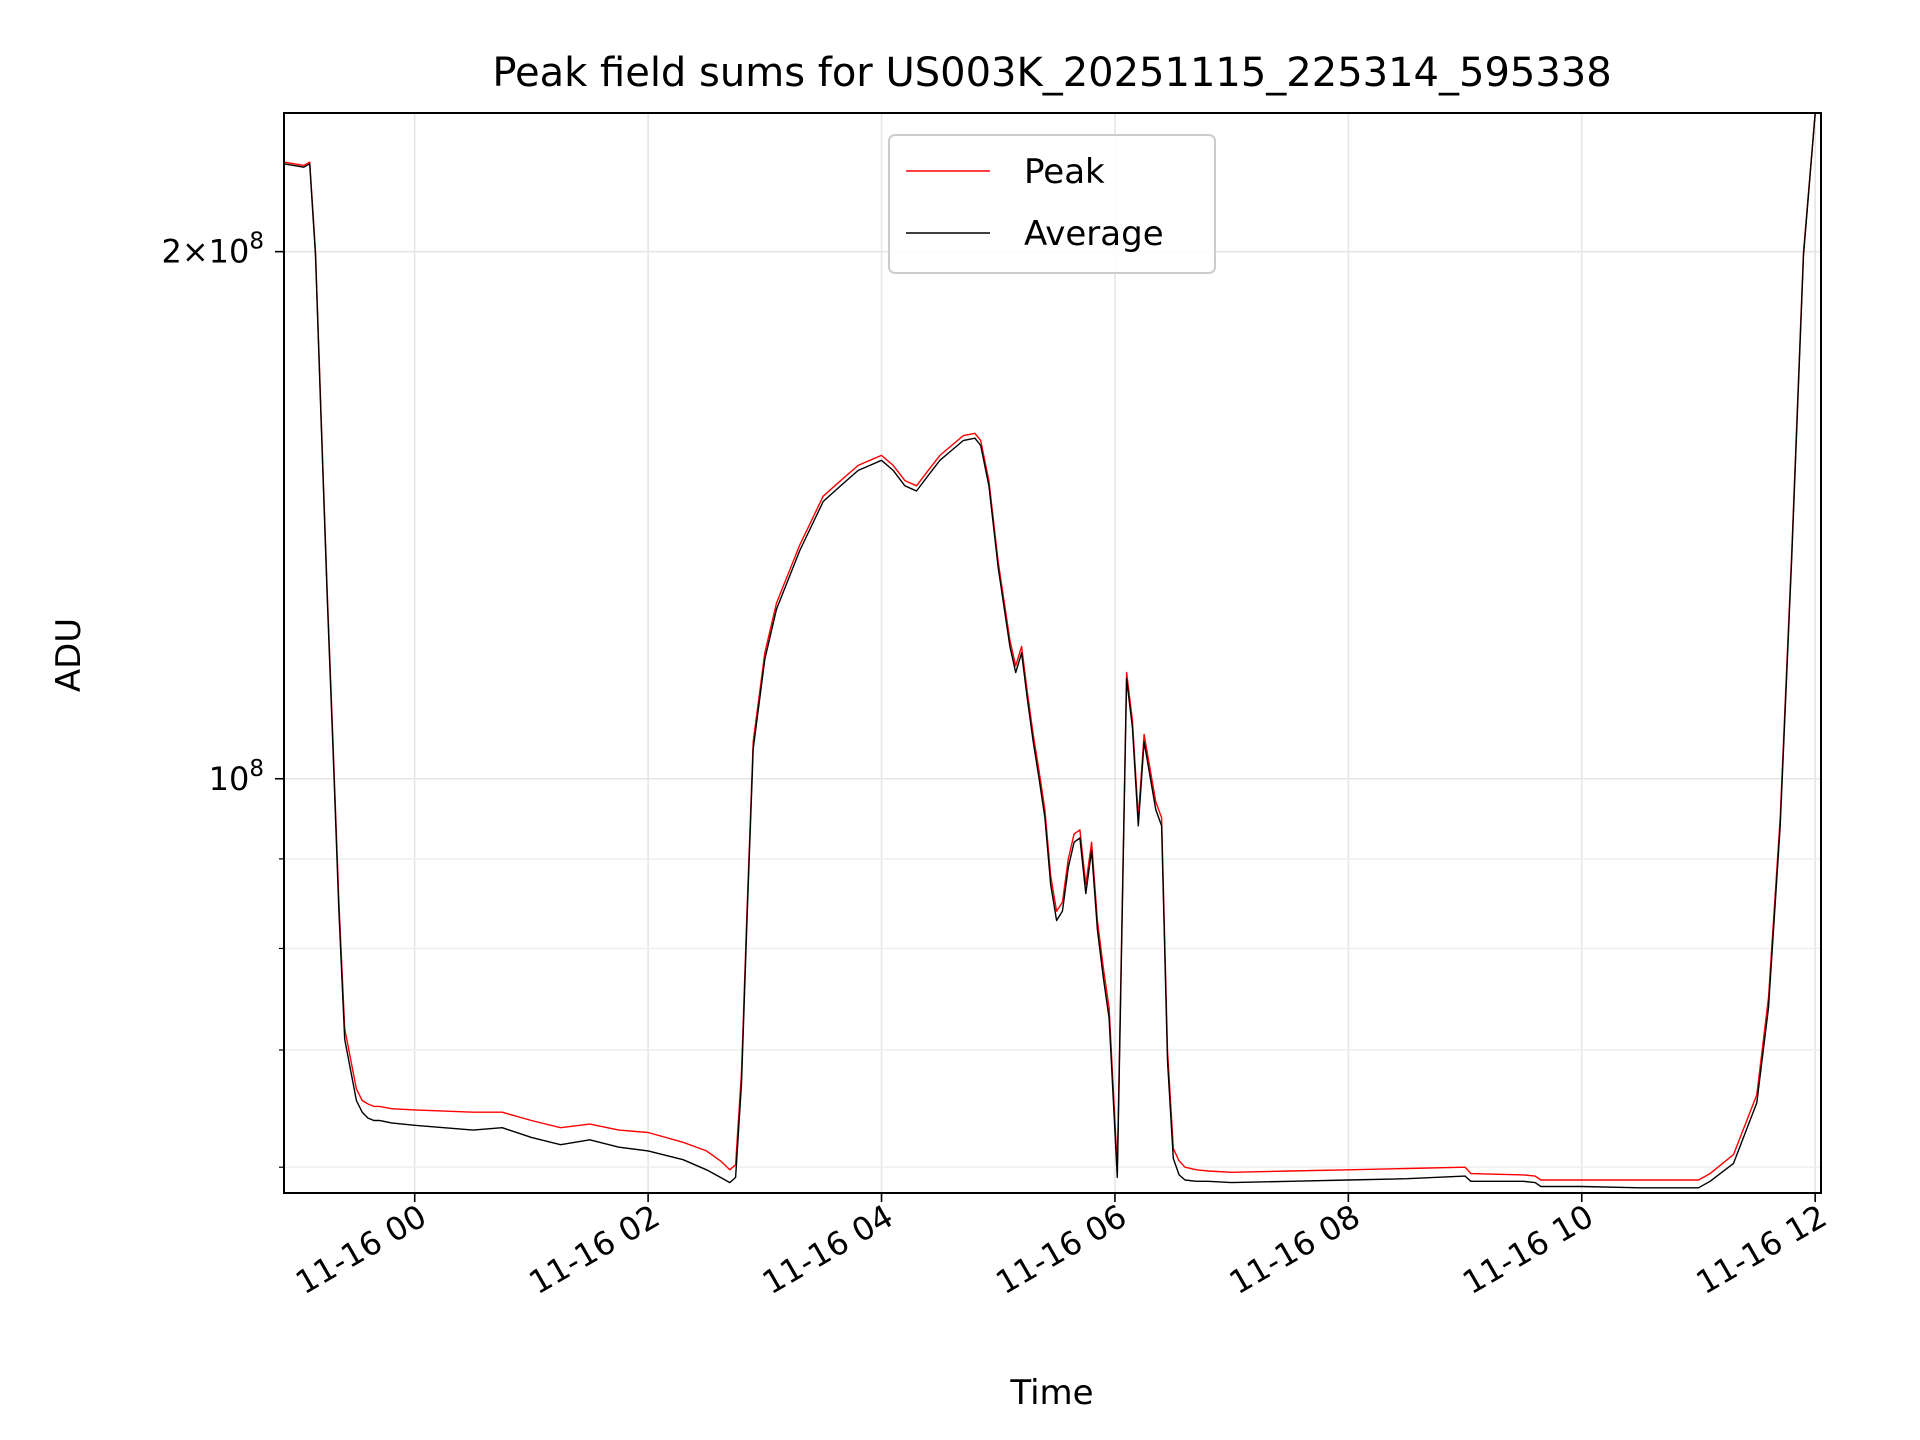  Describe the element at coordinates (212, 250) in the screenshot. I see `y-tick-label: 2×108` at that location.